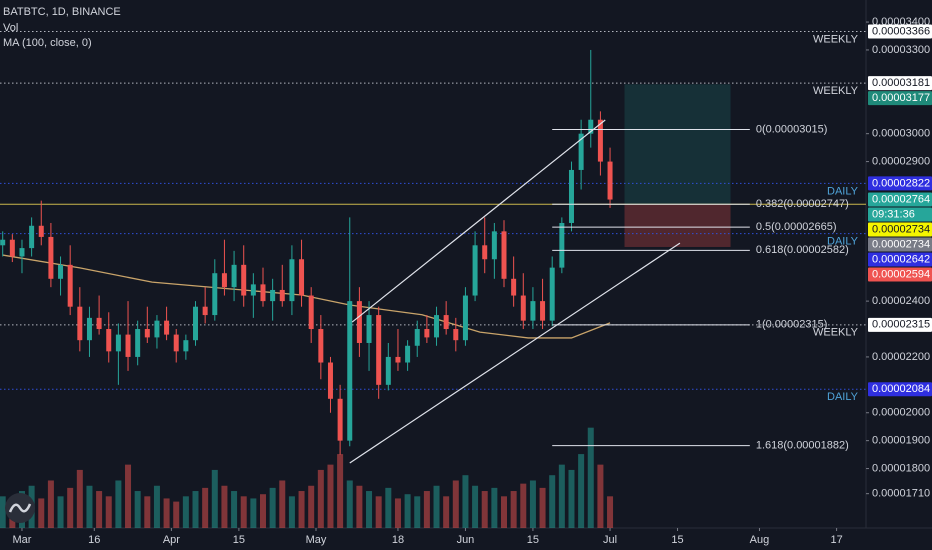  What do you see at coordinates (901, 468) in the screenshot?
I see `y-tick-label: 0.00001800` at bounding box center [901, 468].